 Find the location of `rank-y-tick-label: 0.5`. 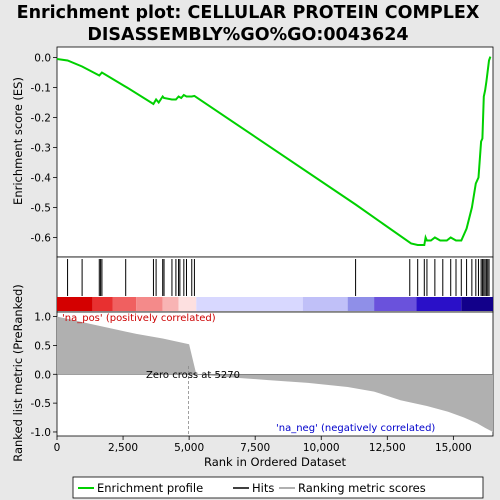

rank-y-tick-label: 0.5 is located at coordinates (42, 346).